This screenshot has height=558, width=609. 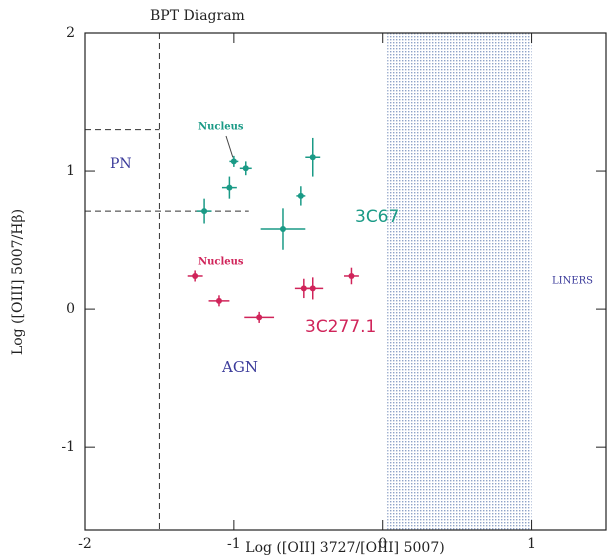 What do you see at coordinates (239, 367) in the screenshot?
I see `annotation: AGN` at bounding box center [239, 367].